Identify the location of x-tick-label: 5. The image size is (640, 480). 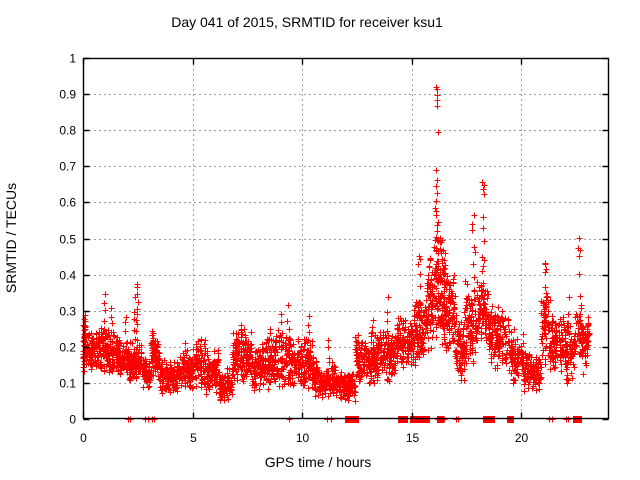
(193, 438).